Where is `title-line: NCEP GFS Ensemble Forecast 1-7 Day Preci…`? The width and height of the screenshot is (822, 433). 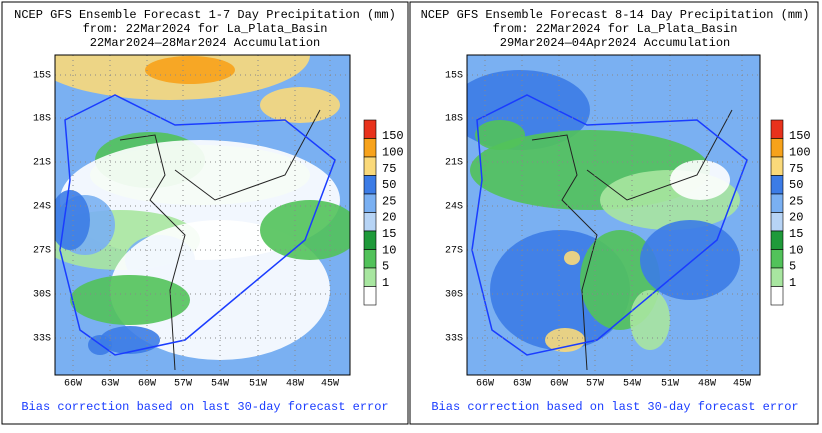 title-line: NCEP GFS Ensemble Forecast 1-7 Day Preci… is located at coordinates (205, 15).